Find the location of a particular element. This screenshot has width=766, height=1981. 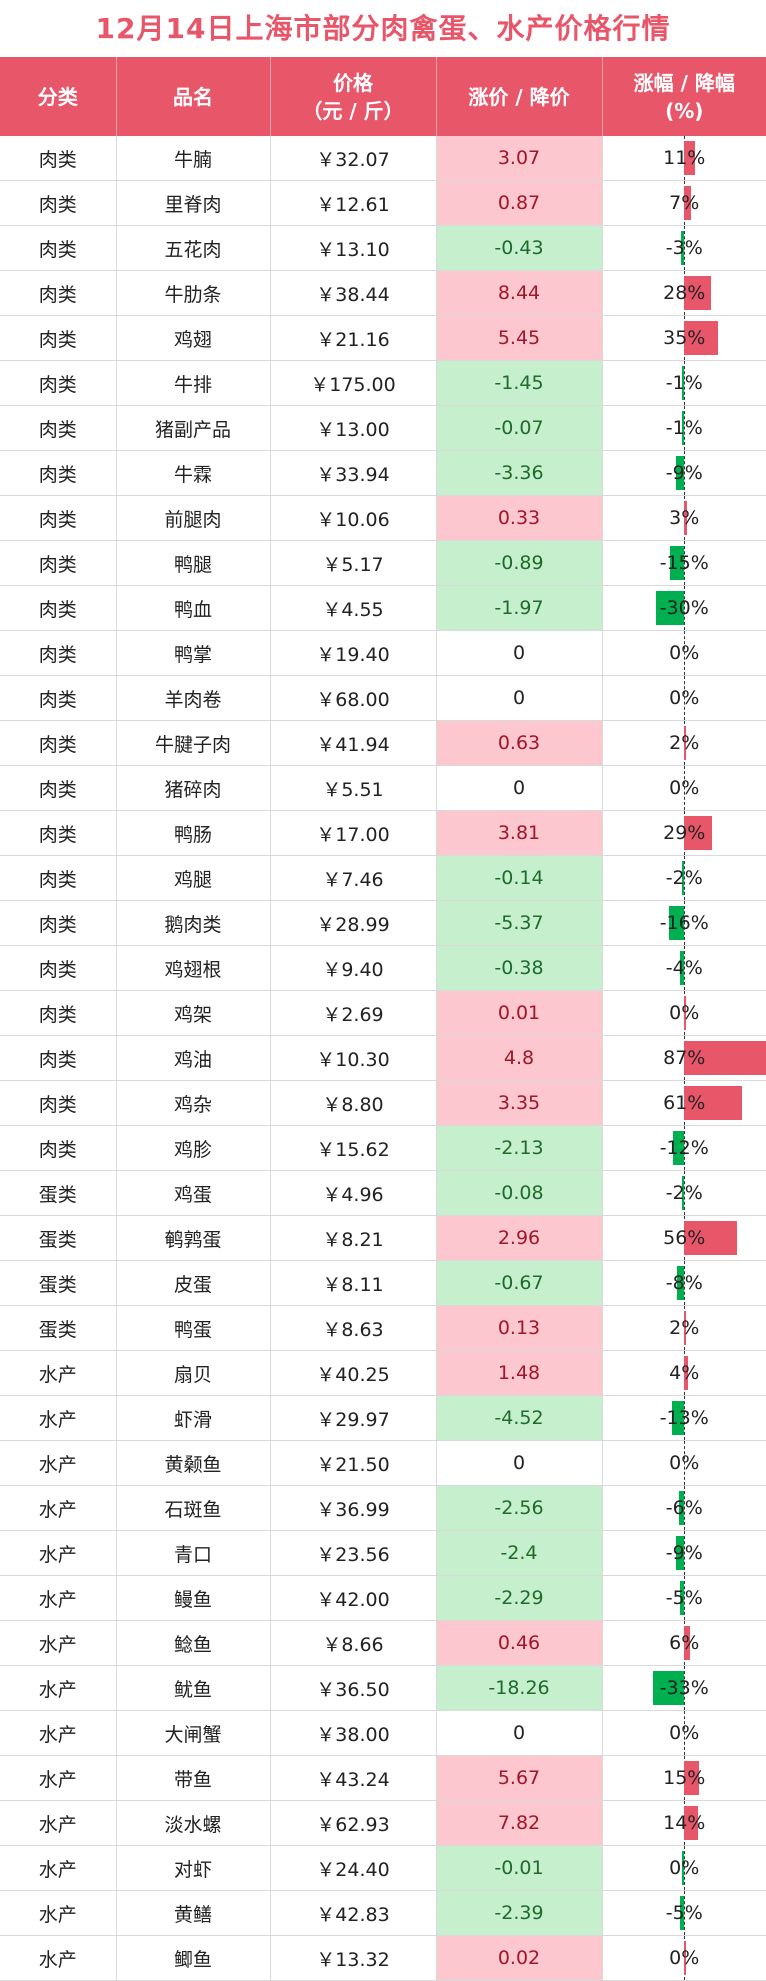

percent-label: 7% is located at coordinates (684, 203).